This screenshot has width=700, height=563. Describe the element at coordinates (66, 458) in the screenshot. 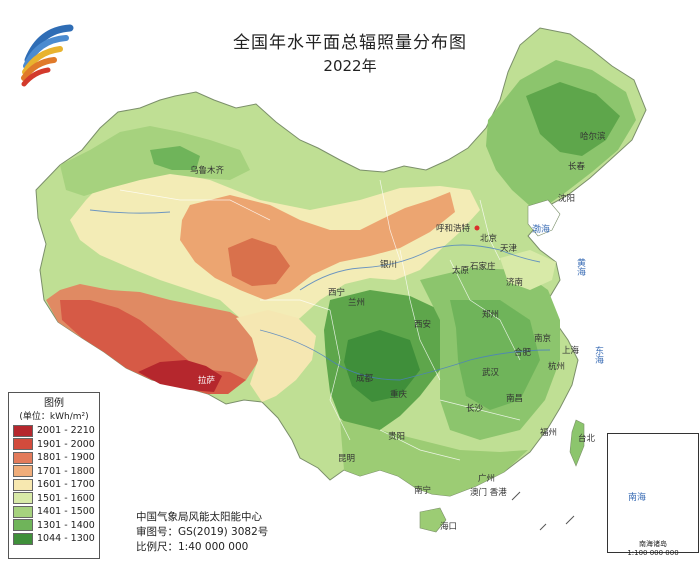

I see `legend-label: 1801 - 1900` at that location.